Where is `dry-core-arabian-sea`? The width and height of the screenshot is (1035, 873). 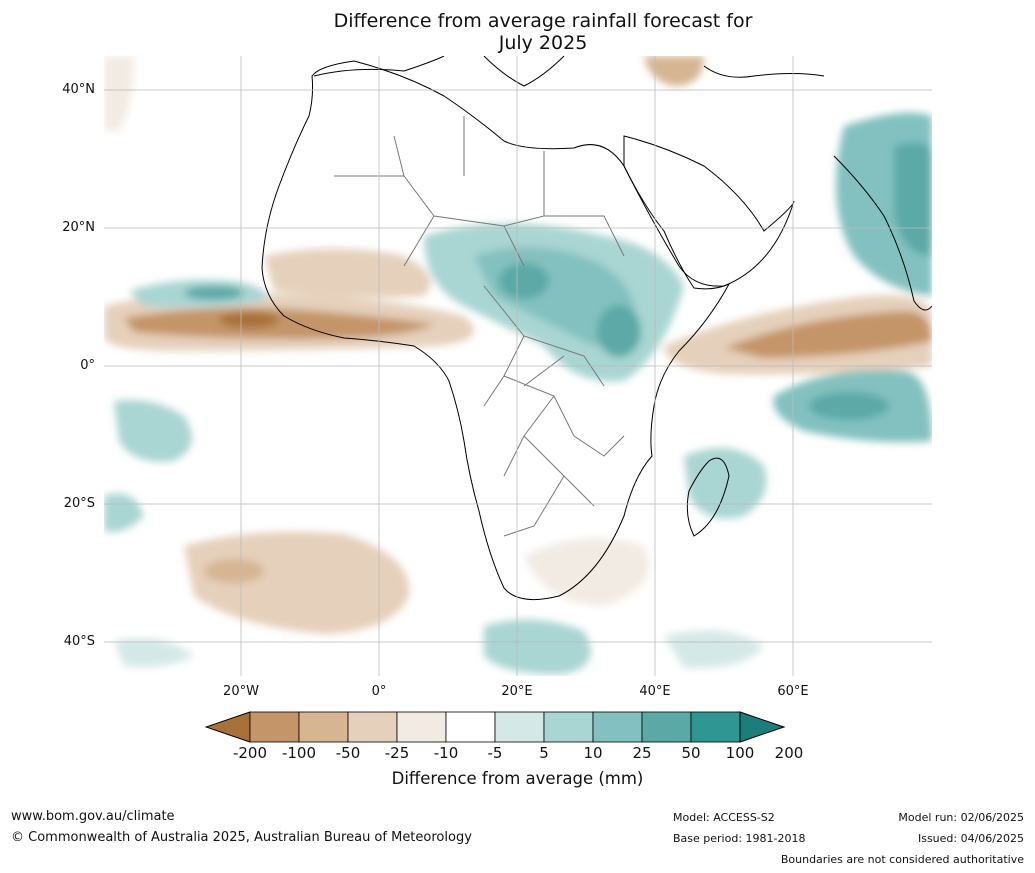
dry-core-arabian-sea is located at coordinates (828, 334).